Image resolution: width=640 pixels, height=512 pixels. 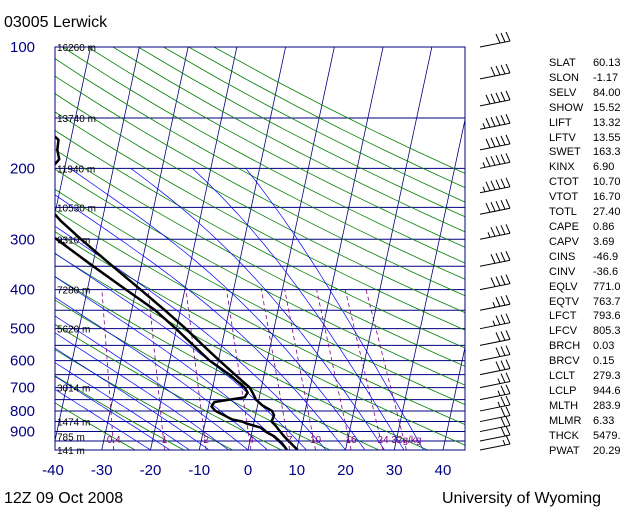 I want to click on index-name: SLAT, so click(x=562, y=63).